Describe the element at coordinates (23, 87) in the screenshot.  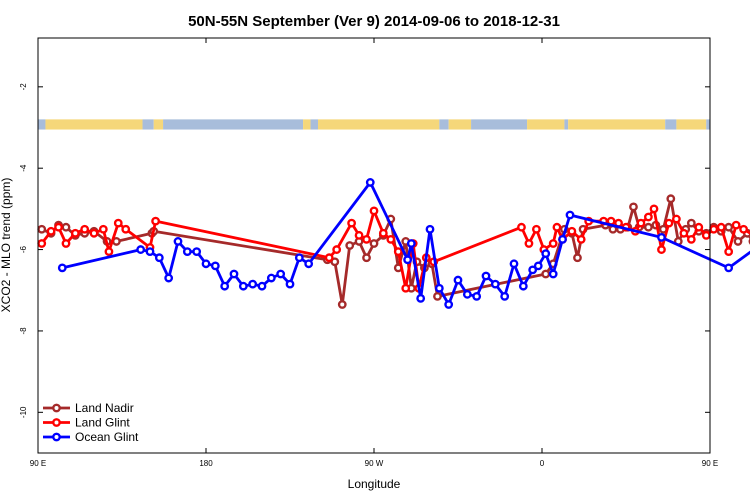
I see `y-tick-label: -2` at that location.